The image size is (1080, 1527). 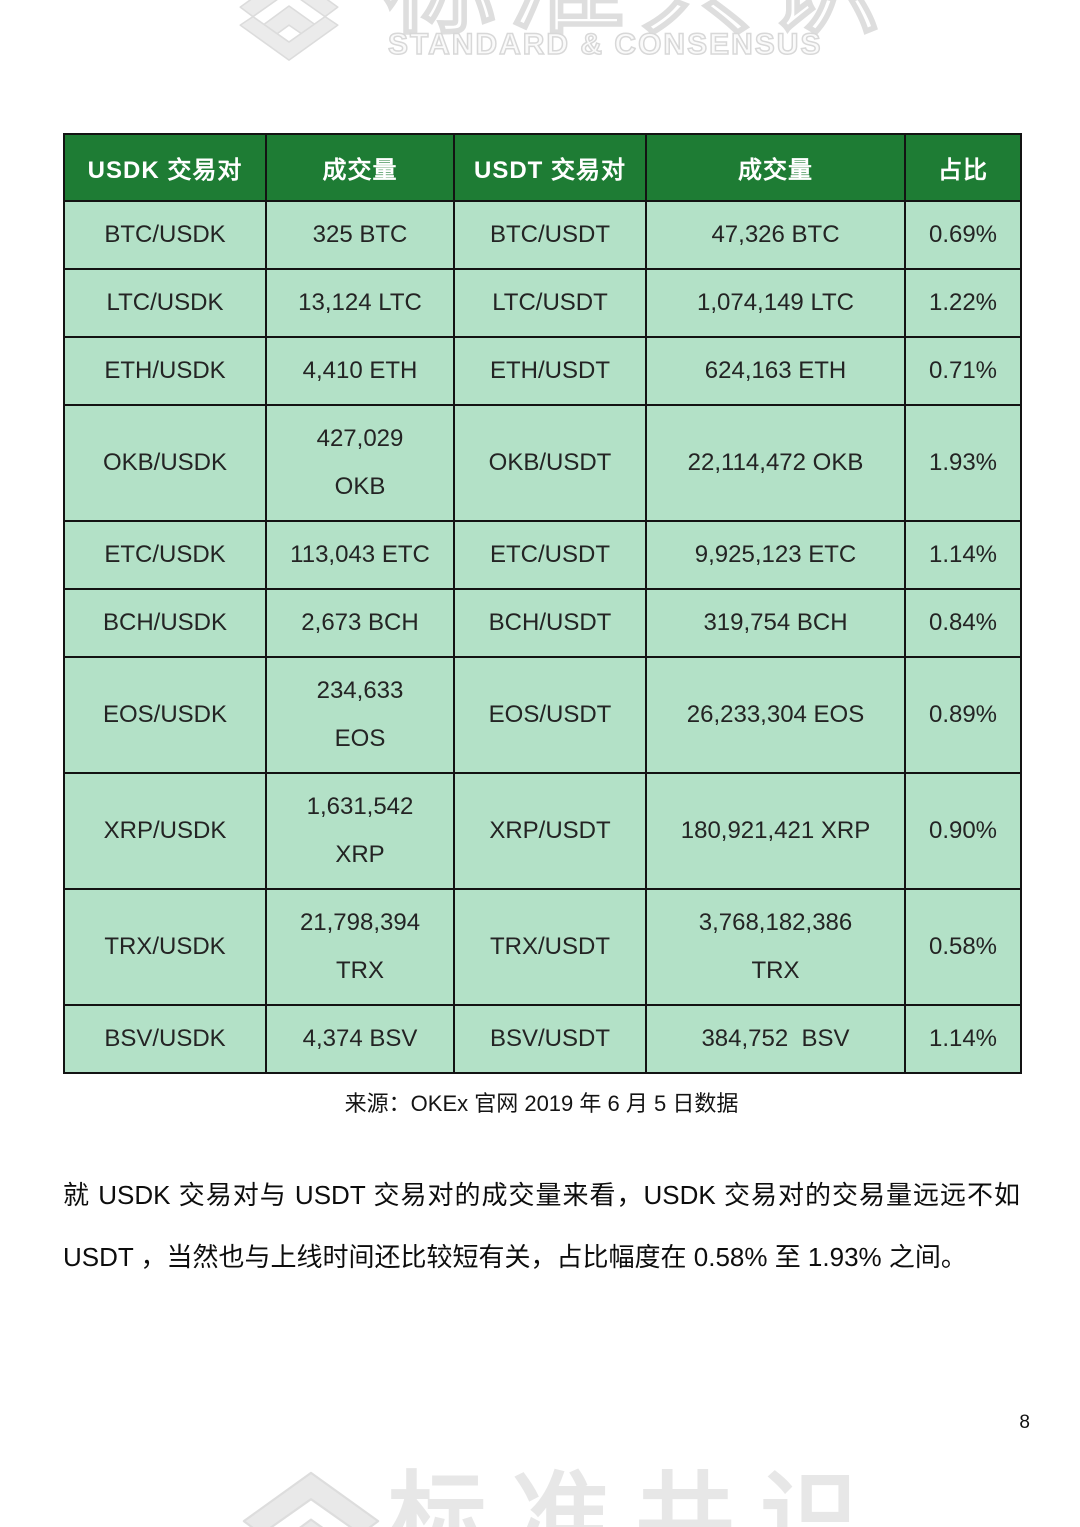 What do you see at coordinates (165, 1039) in the screenshot?
I see `cell-usdk-pair: BSV/USDK` at bounding box center [165, 1039].